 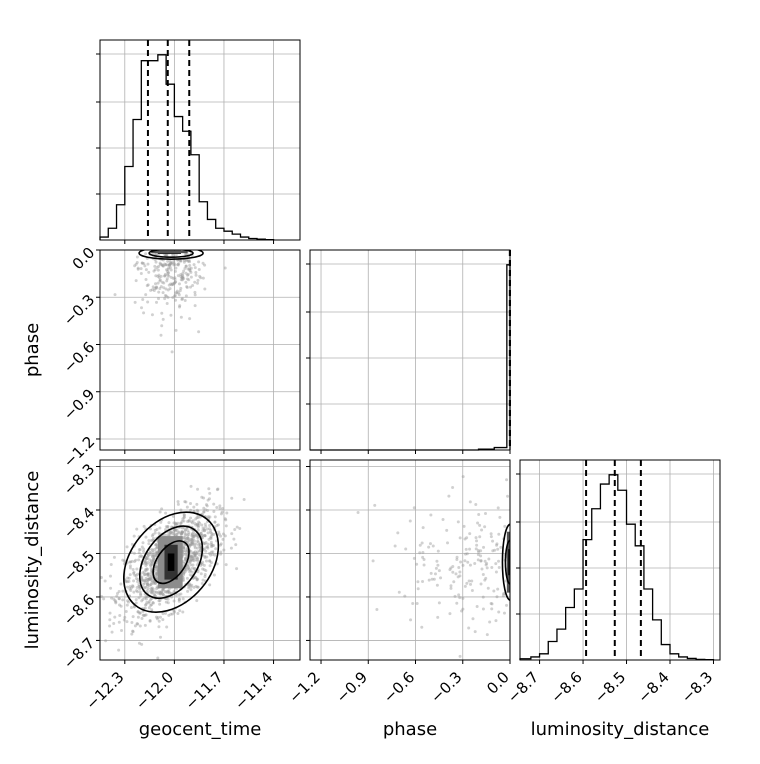 What do you see at coordinates (566, 687) in the screenshot?
I see `x-tick-label: −8.6` at bounding box center [566, 687].